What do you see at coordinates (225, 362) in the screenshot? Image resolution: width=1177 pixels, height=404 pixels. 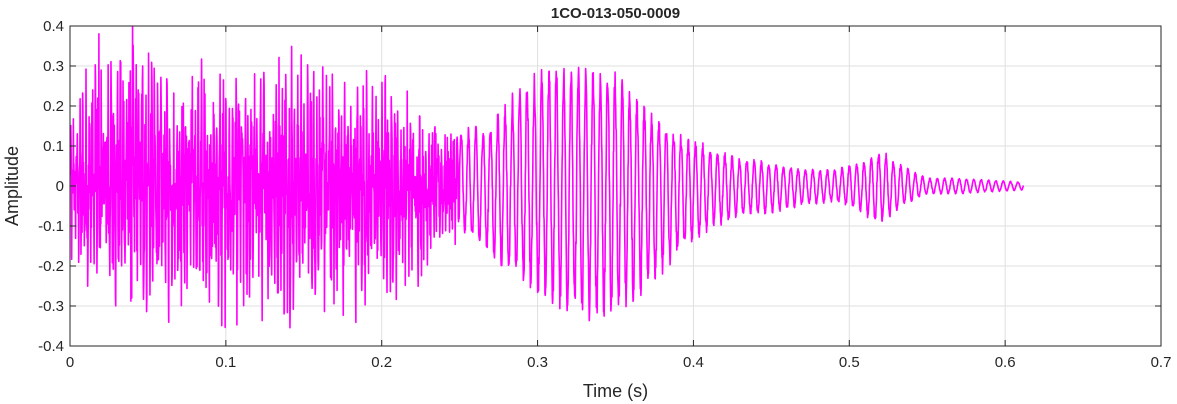 I see `x-tick-label: 0.1` at bounding box center [225, 362].